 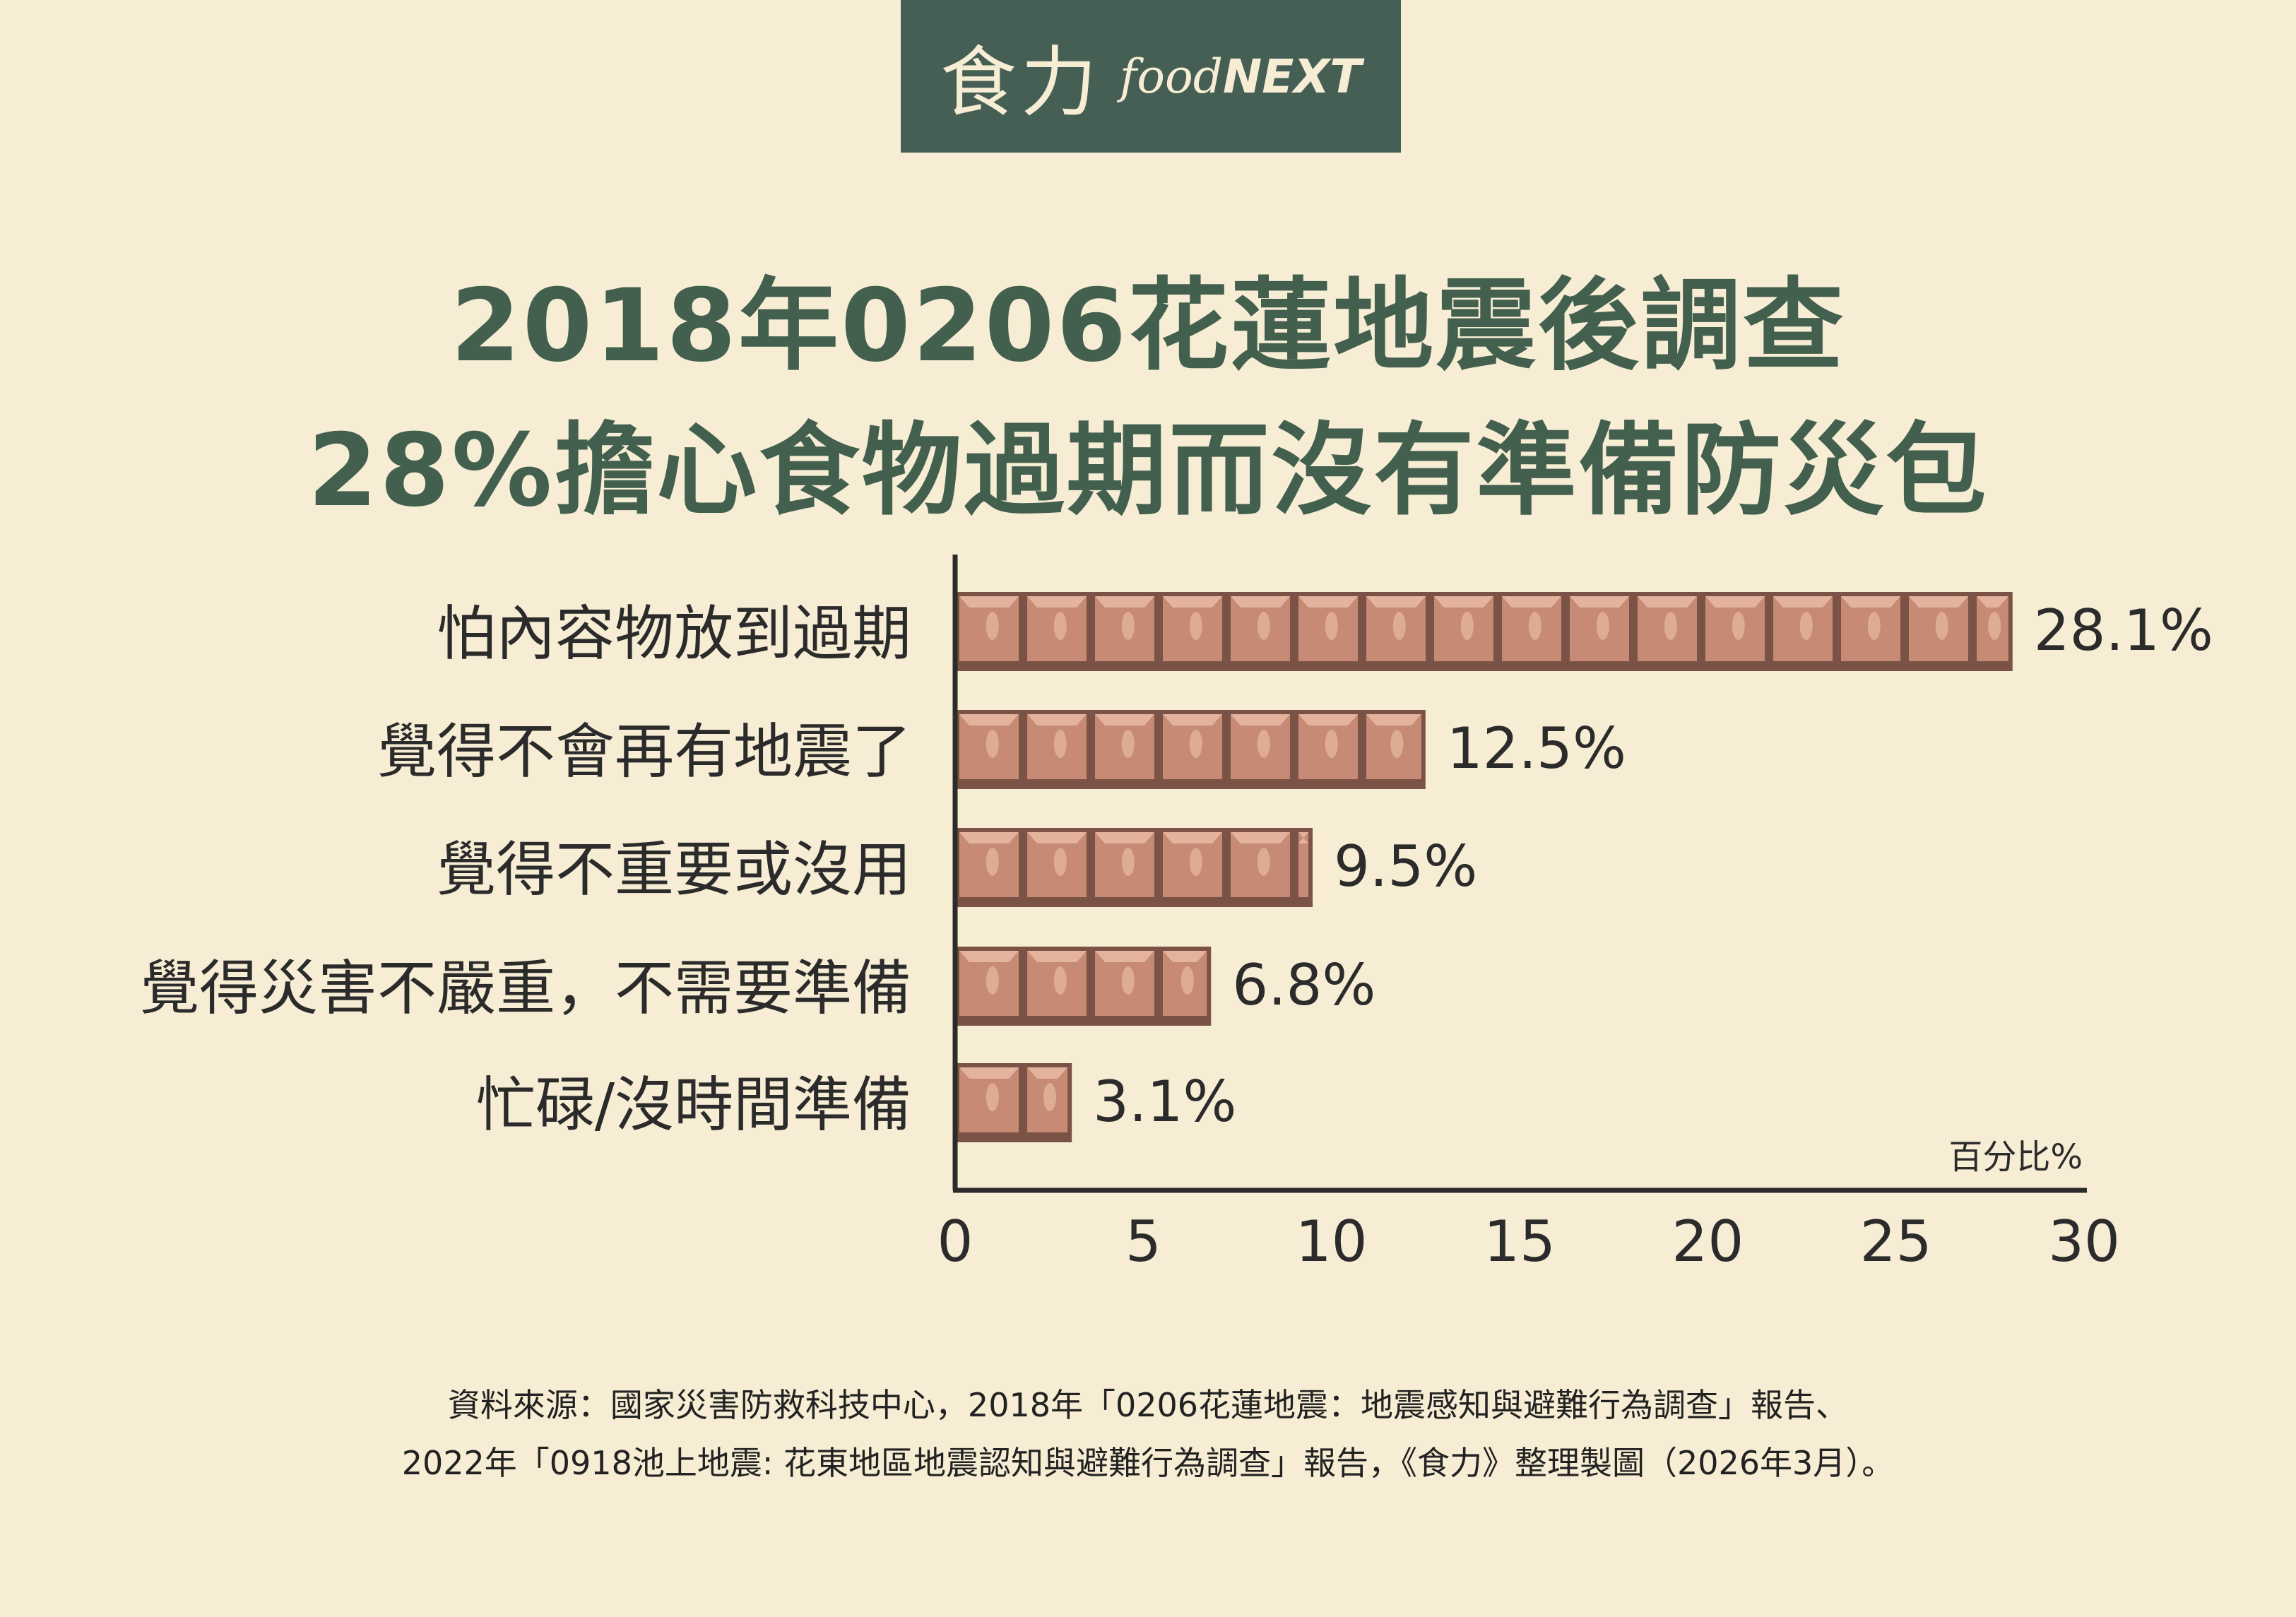 What do you see at coordinates (2084, 1241) in the screenshot?
I see `x-tick-label: 30` at bounding box center [2084, 1241].